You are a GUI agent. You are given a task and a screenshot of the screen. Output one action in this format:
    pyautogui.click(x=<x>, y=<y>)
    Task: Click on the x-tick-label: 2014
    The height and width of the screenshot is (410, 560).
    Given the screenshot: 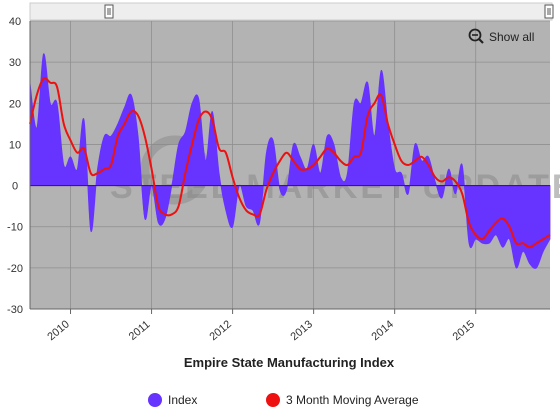 What is the action you would take?
    pyautogui.click(x=383, y=330)
    